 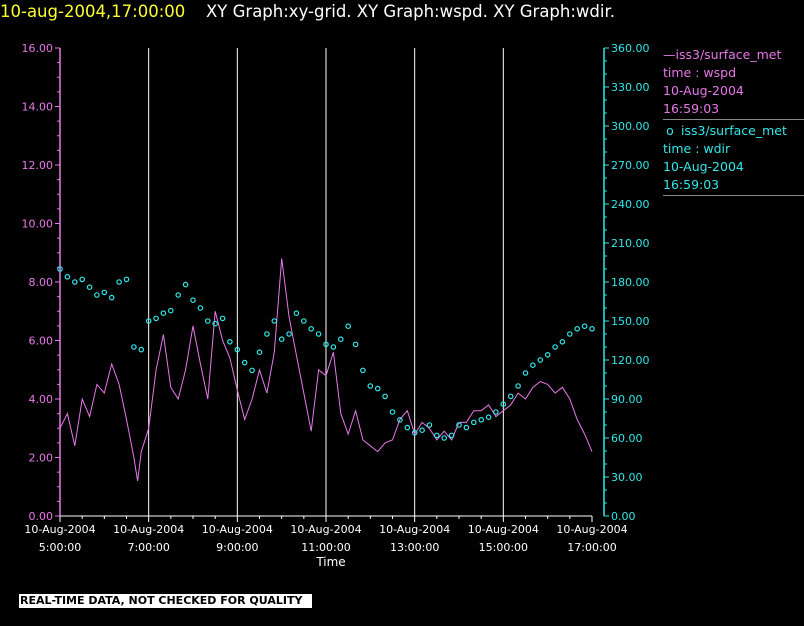 What do you see at coordinates (38, 165) in the screenshot?
I see `left-tick-label: 12.00` at bounding box center [38, 165].